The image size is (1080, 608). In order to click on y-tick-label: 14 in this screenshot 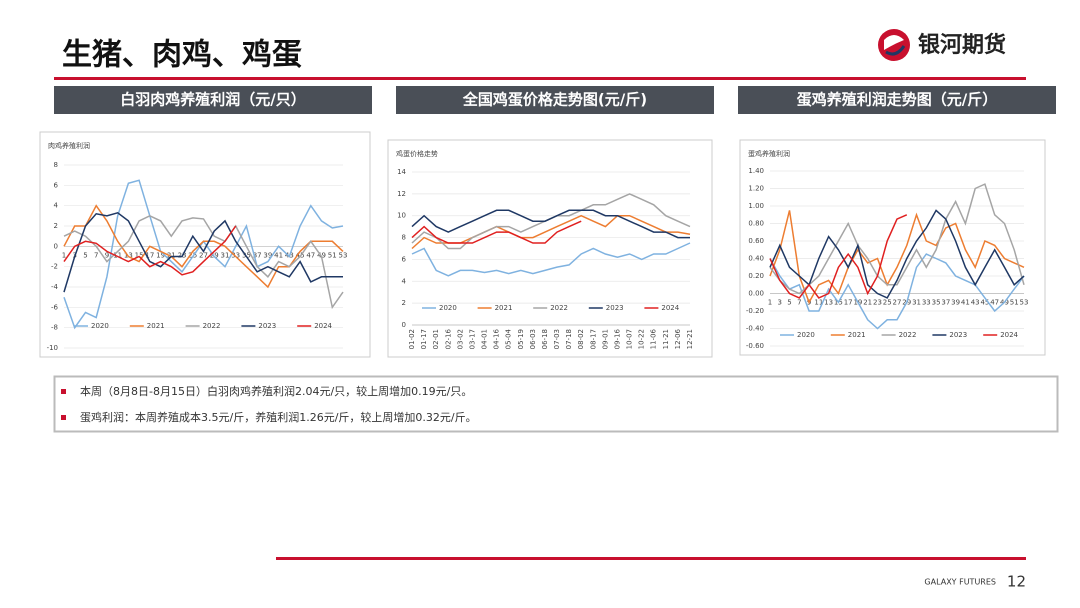, I will do `click(401, 172)`.